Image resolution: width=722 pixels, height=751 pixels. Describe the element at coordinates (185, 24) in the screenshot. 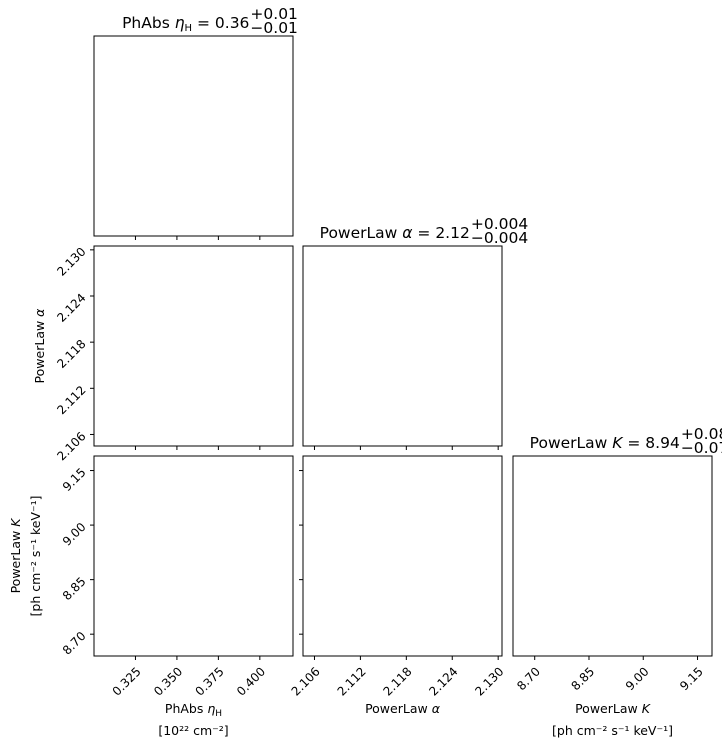

I see `panel-title-eta: PhAbs ηH = 0.36` at that location.